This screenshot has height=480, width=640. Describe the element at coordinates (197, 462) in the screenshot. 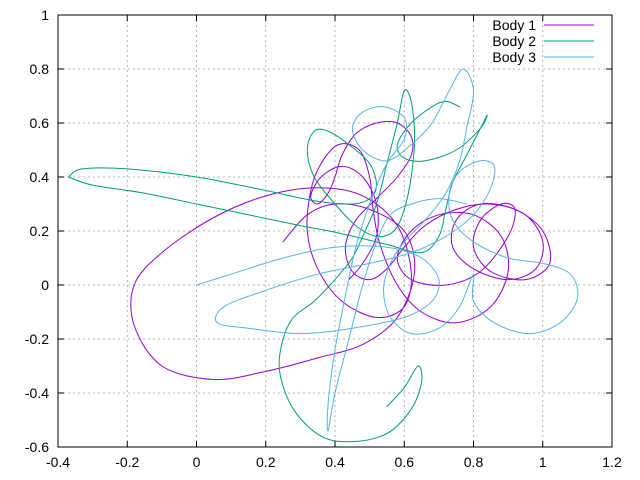

I see `x-tick-label: 0` at that location.